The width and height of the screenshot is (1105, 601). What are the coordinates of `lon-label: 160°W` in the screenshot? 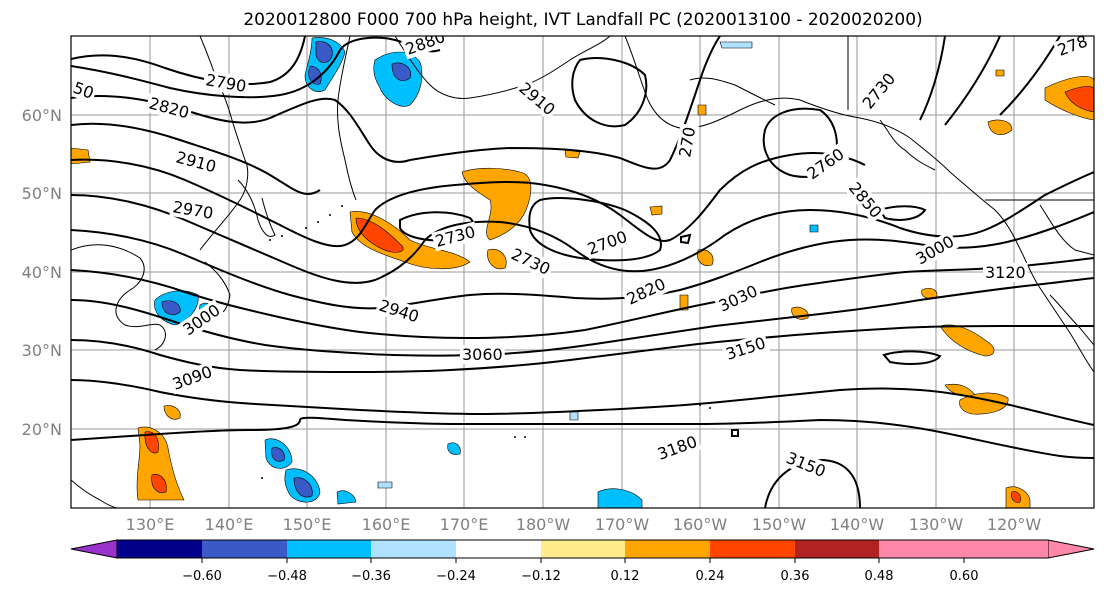 It's located at (700, 524).